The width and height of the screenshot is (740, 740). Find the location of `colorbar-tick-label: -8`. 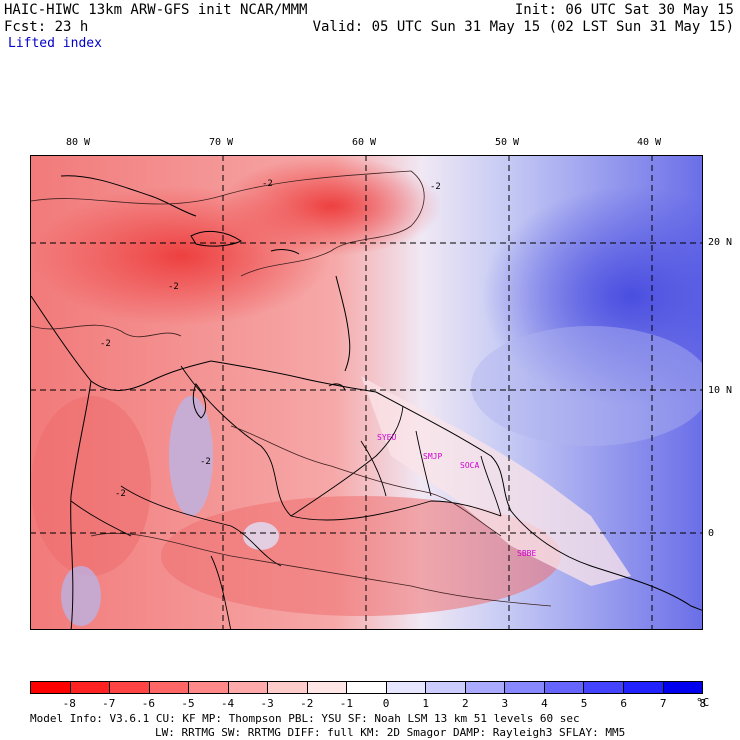

colorbar-tick-label: -8 is located at coordinates (69, 703).